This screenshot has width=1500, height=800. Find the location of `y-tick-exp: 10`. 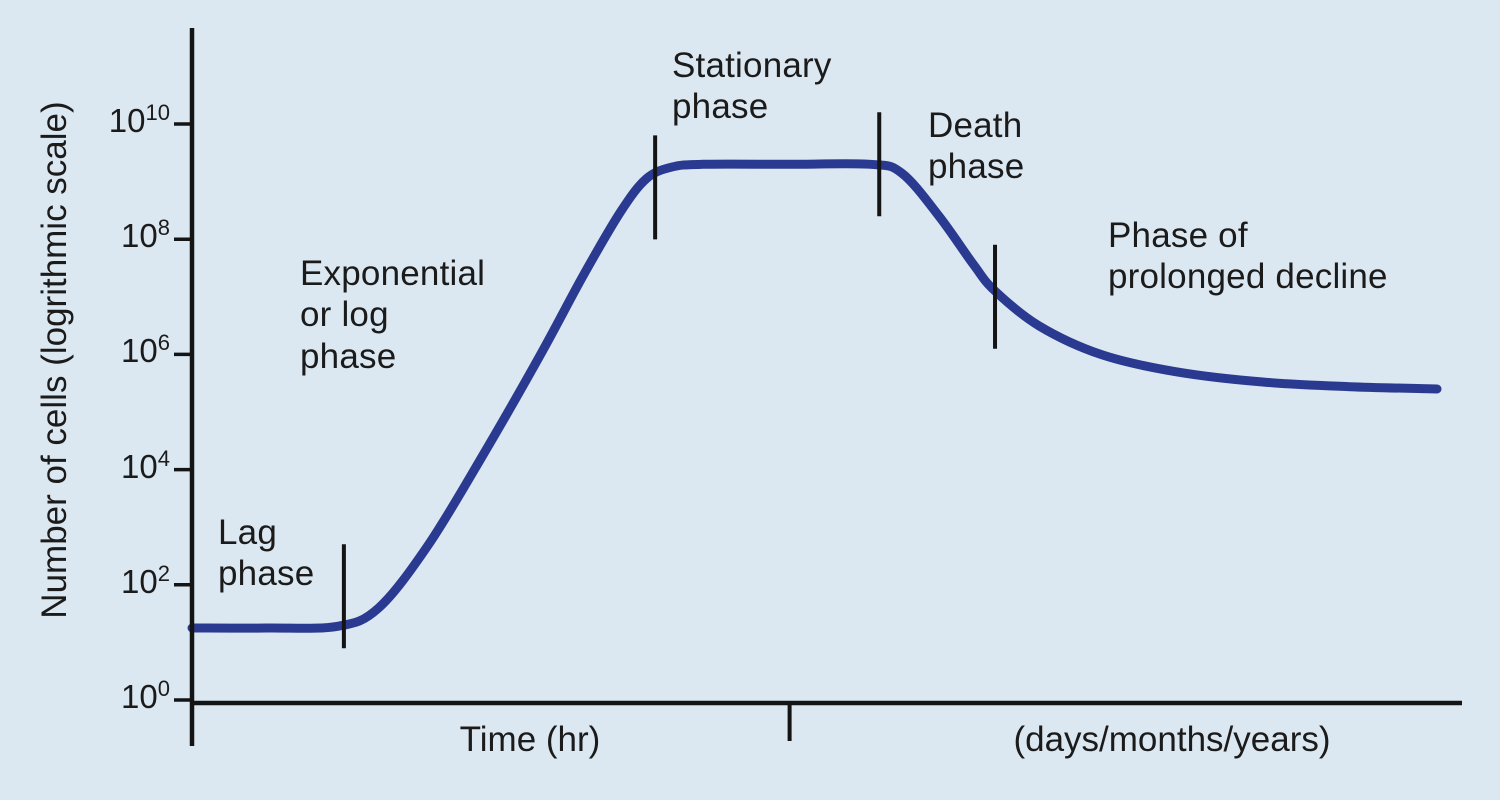

y-tick-exp: 10 is located at coordinates (157, 112).